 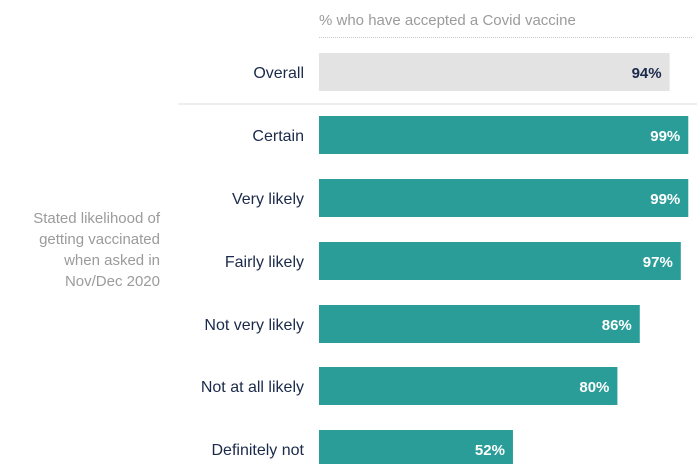 I want to click on category-label-3: Not very likely, so click(x=254, y=325).